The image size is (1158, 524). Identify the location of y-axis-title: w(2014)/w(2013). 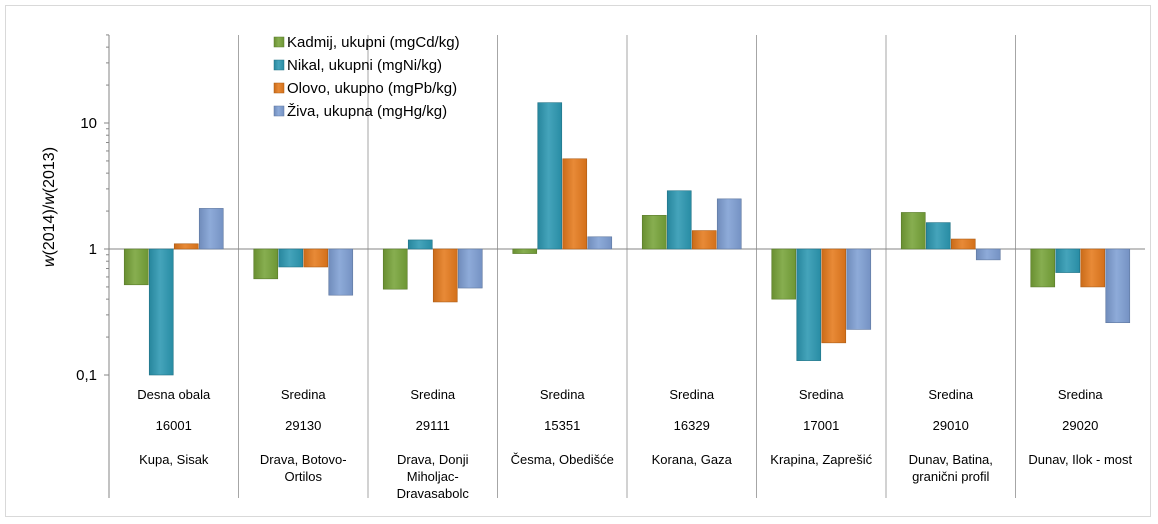
(49, 207).